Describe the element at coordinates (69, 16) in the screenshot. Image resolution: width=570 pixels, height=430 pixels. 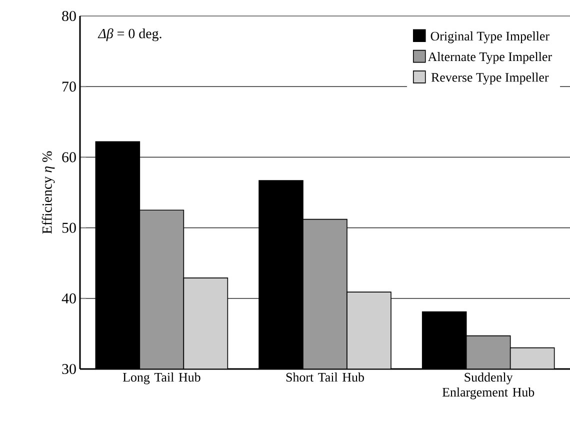
I see `y-tick-label: 80` at that location.